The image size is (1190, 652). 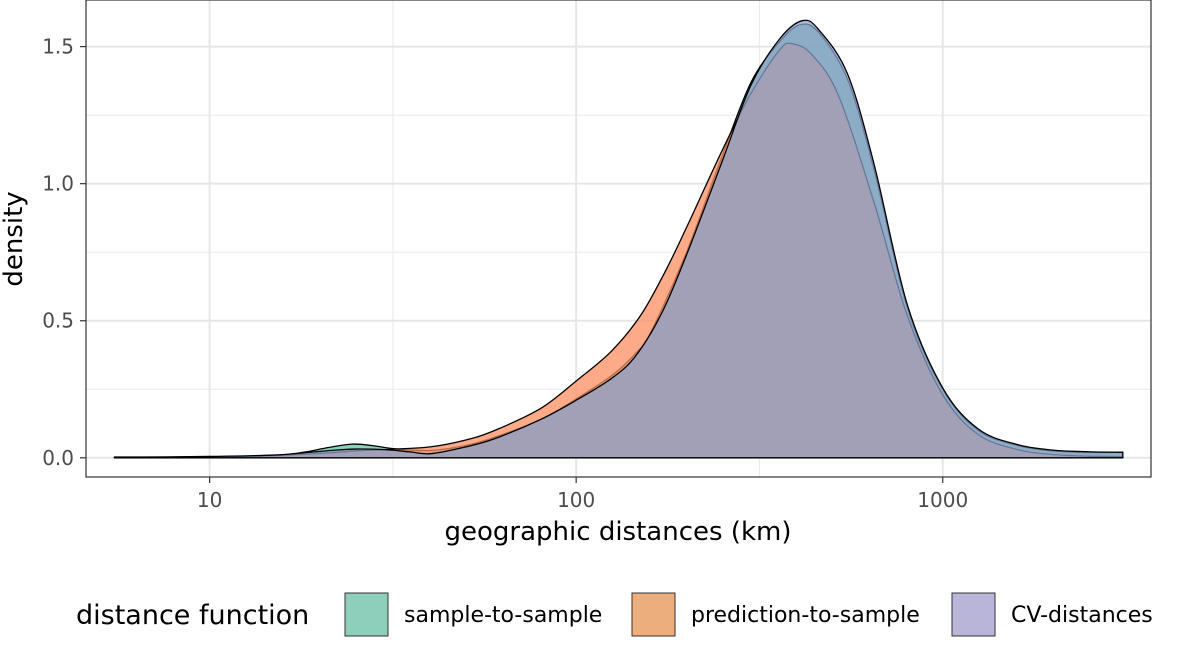 I want to click on legend-title: distance function, so click(x=192, y=615).